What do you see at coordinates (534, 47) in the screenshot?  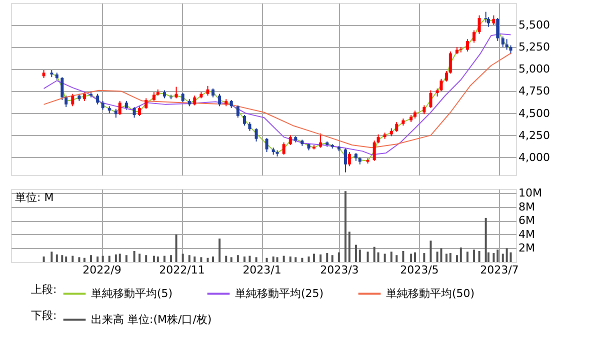 I see `y-tick-label: 5,250` at bounding box center [534, 47].